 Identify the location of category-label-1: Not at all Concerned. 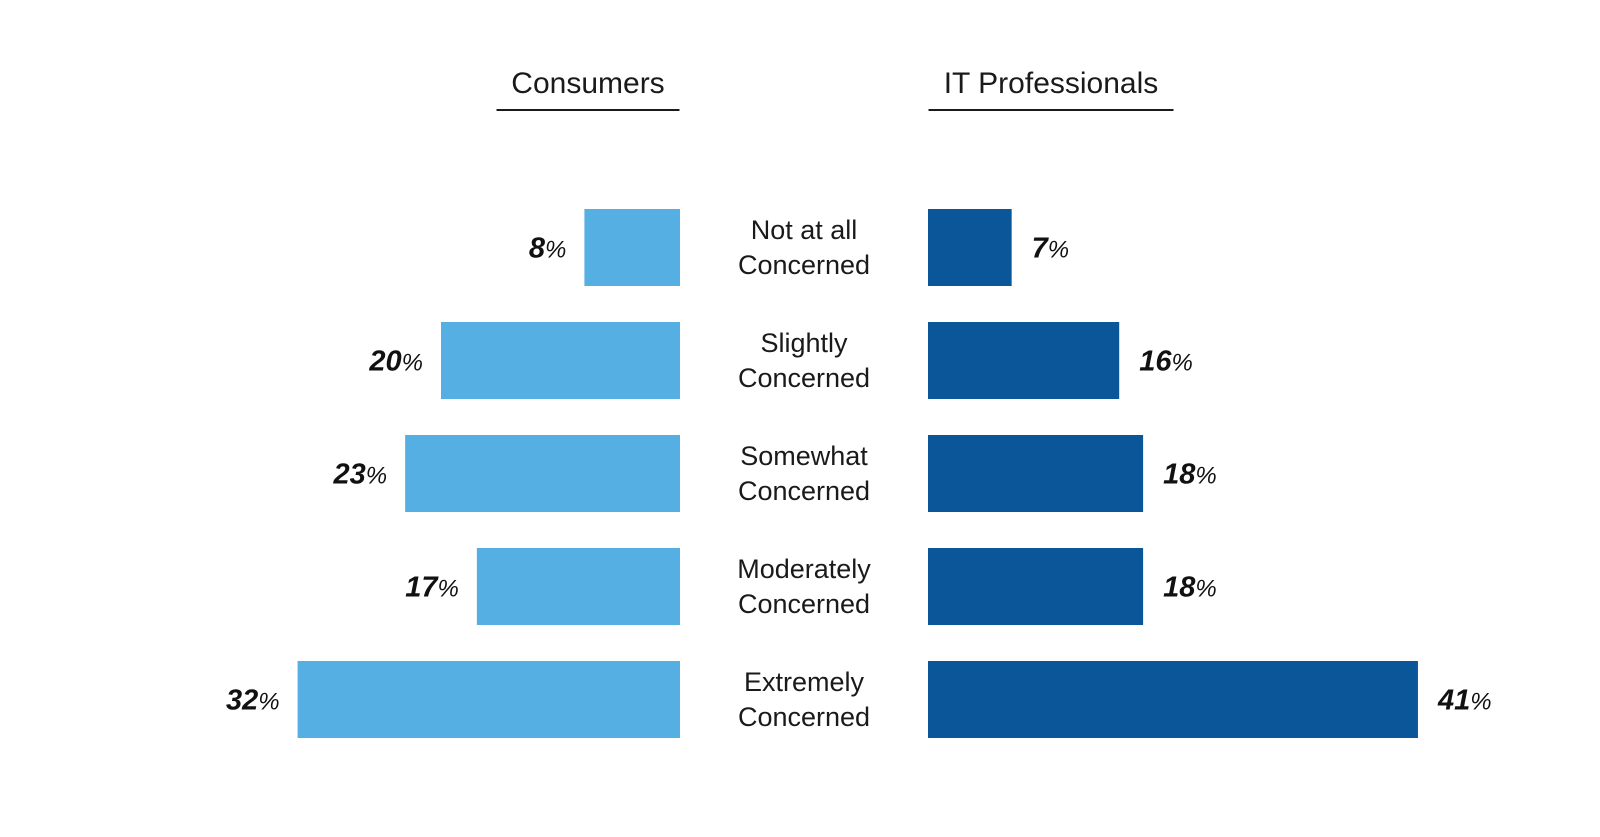
(804, 247).